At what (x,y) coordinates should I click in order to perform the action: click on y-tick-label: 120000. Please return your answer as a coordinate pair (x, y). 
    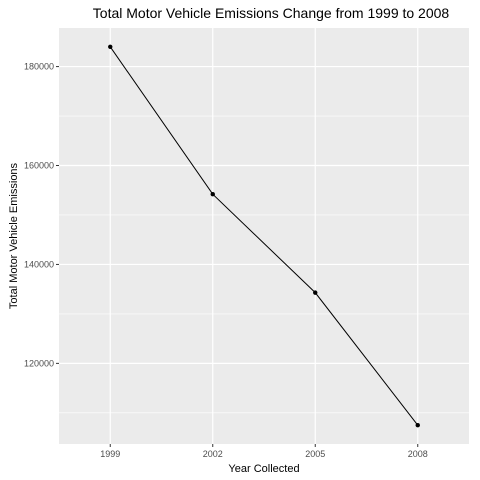
    Looking at the image, I should click on (39, 363).